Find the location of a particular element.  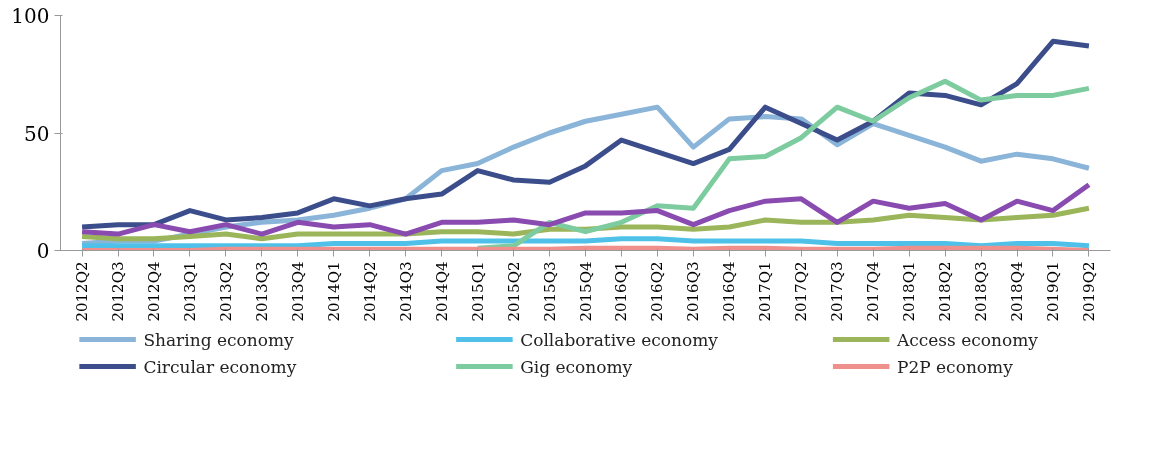

x-tick-label: 2015Q2 is located at coordinates (513, 291).